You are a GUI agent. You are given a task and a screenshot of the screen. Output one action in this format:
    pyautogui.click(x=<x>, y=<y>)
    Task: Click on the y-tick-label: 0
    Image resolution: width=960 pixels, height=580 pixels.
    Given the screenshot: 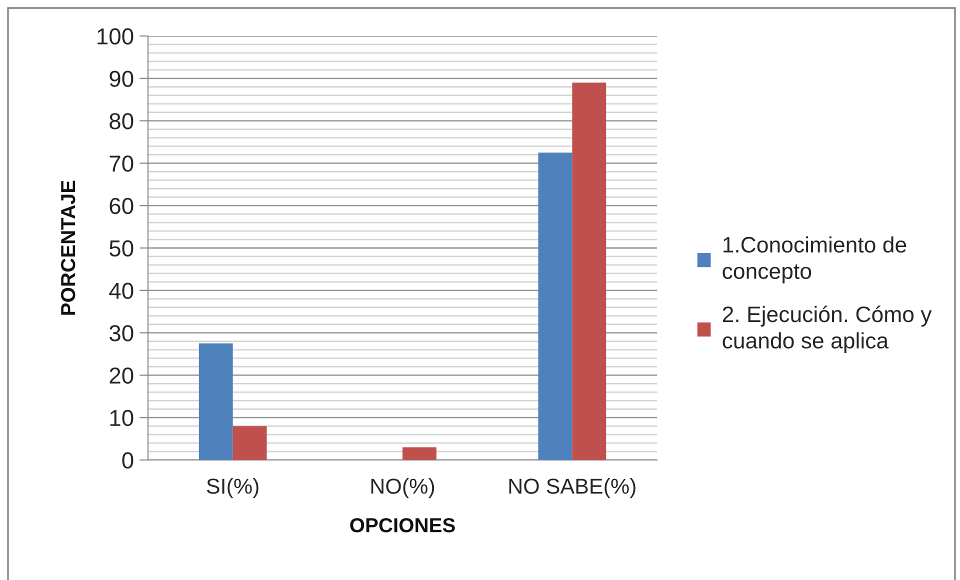 What is the action you would take?
    pyautogui.click(x=128, y=460)
    